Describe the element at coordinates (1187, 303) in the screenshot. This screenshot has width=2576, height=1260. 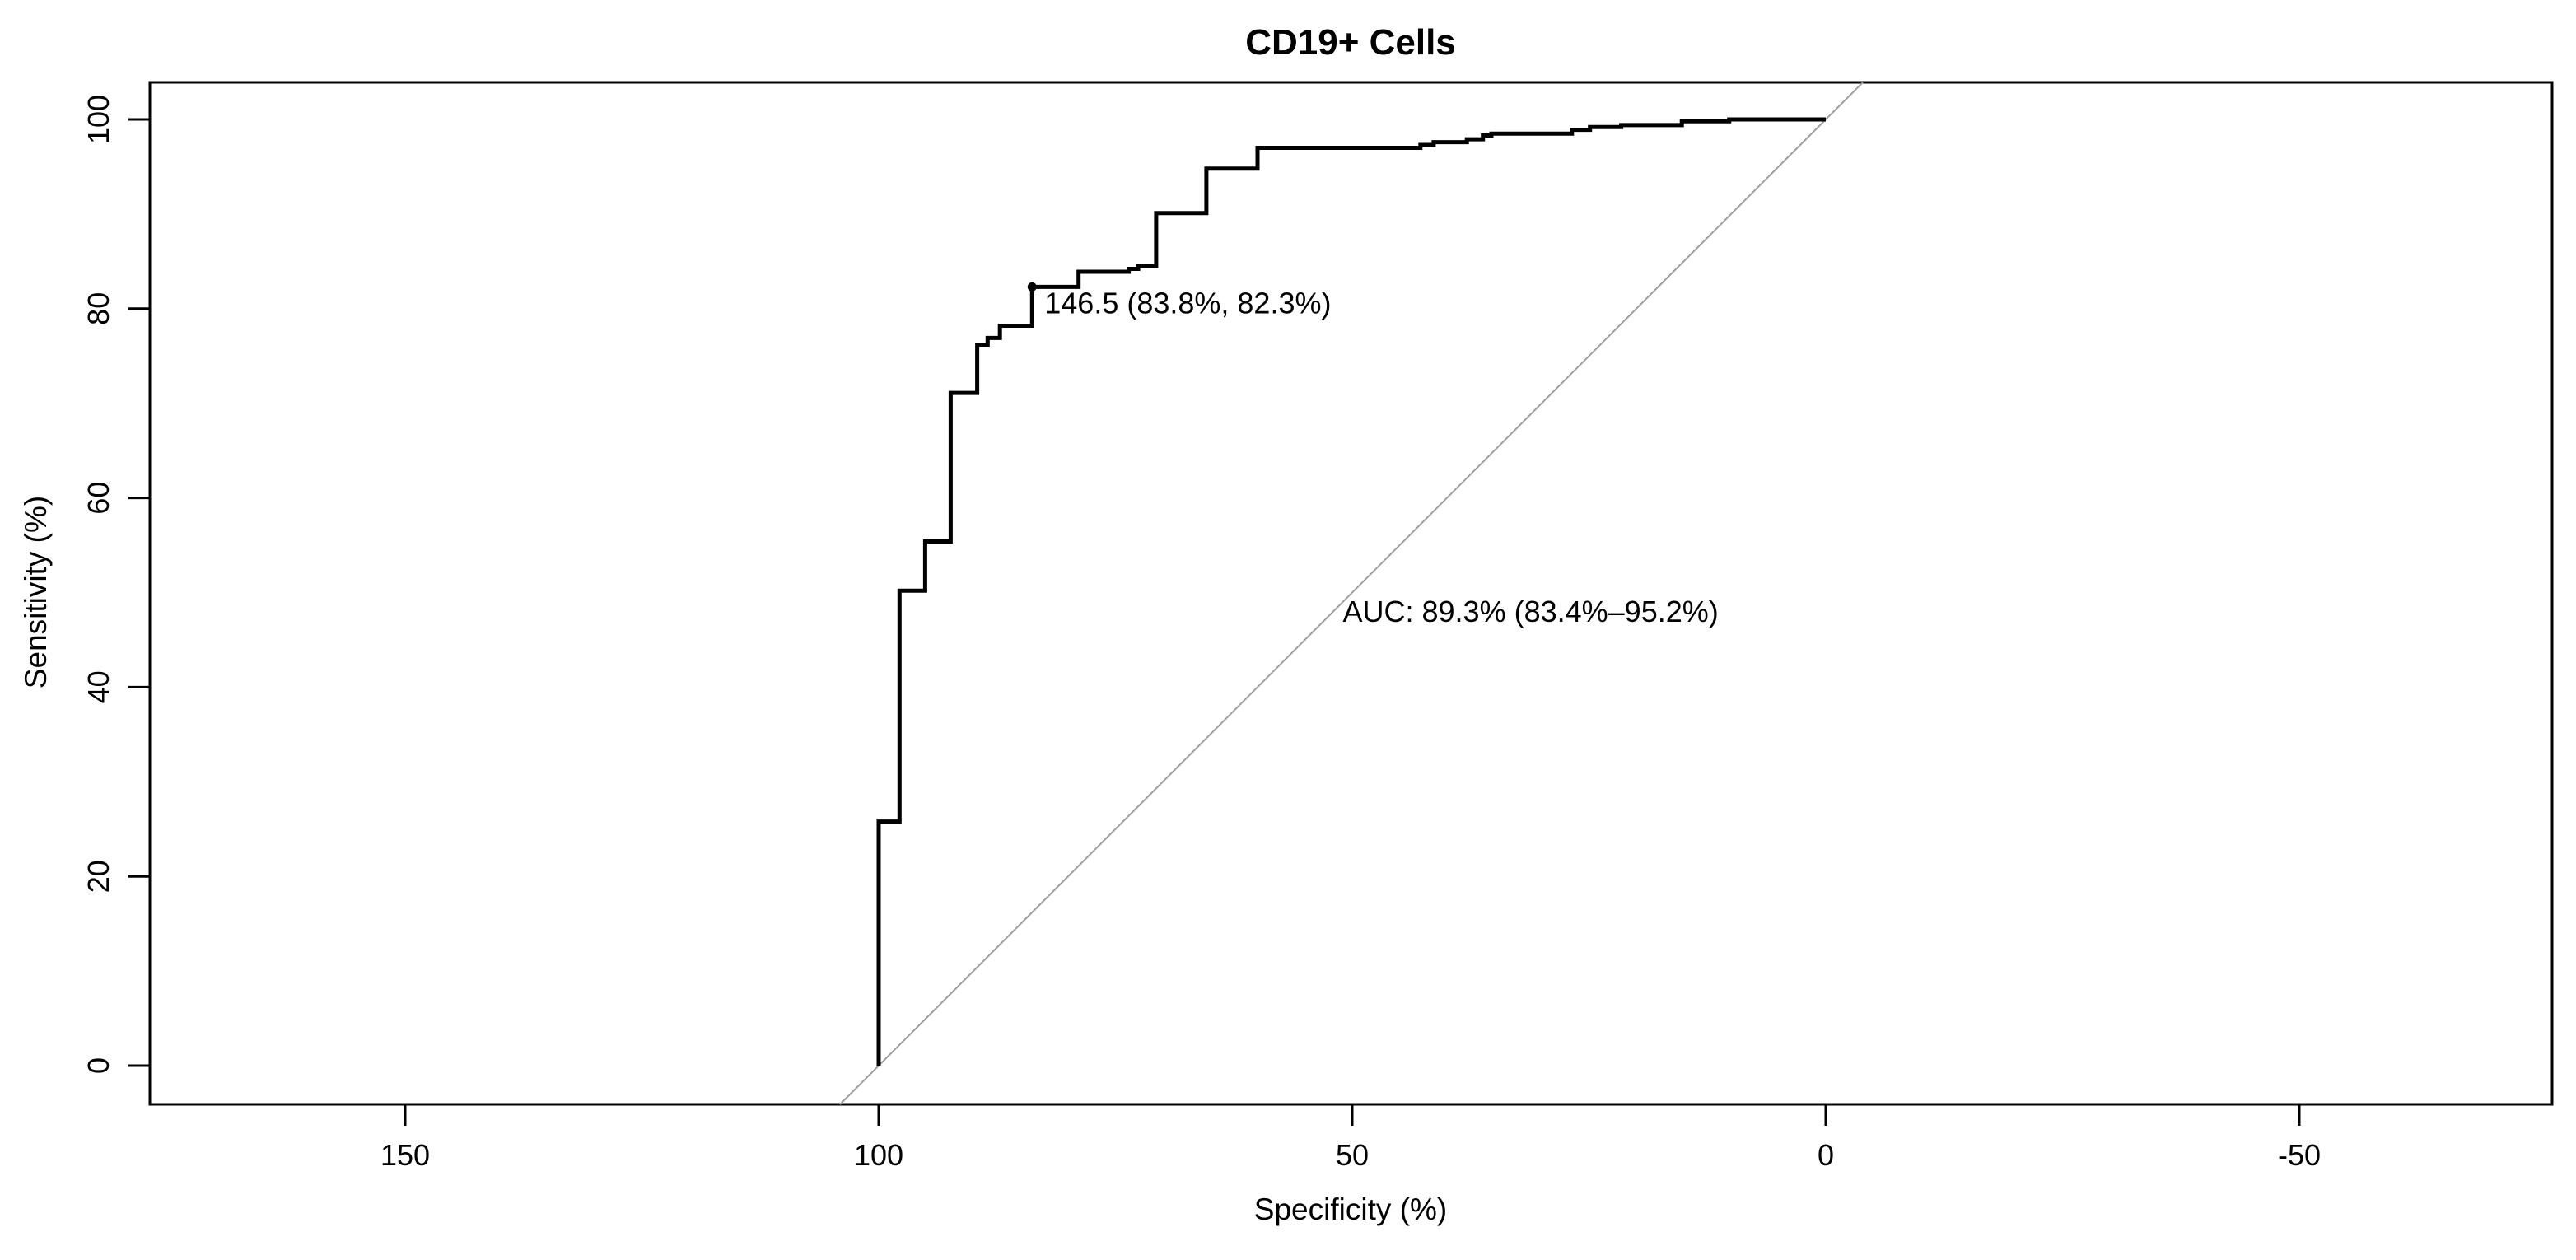
I see `threshold-annotation: 146.5 (83.8%, 82.3%)` at that location.